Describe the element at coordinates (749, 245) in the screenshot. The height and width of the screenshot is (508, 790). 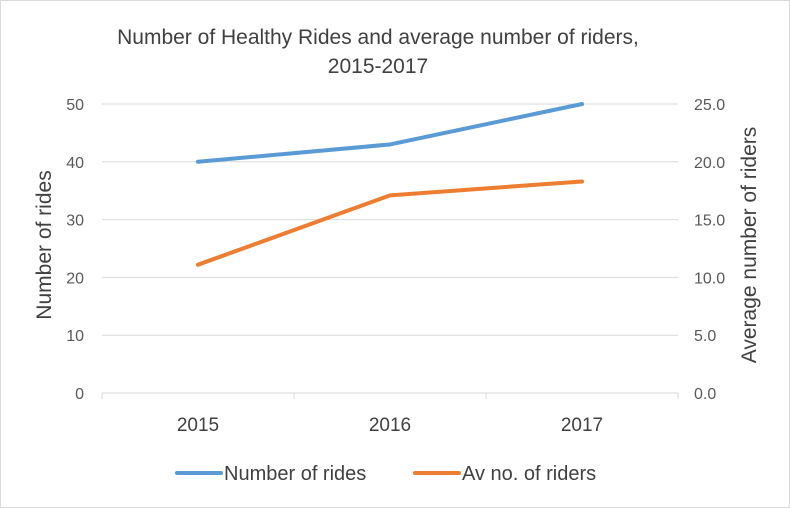
I see `right-axis-title: Average number of riders` at that location.